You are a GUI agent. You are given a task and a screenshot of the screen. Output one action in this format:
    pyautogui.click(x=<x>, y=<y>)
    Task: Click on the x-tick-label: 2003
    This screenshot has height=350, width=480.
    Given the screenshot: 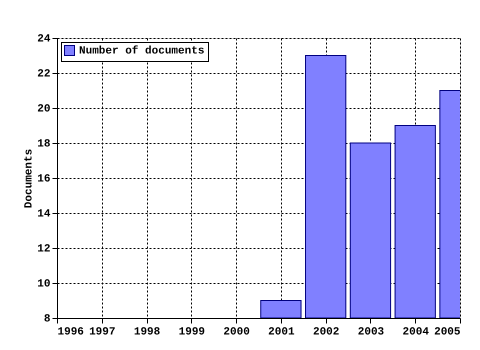 What is the action you would take?
    pyautogui.click(x=371, y=332)
    